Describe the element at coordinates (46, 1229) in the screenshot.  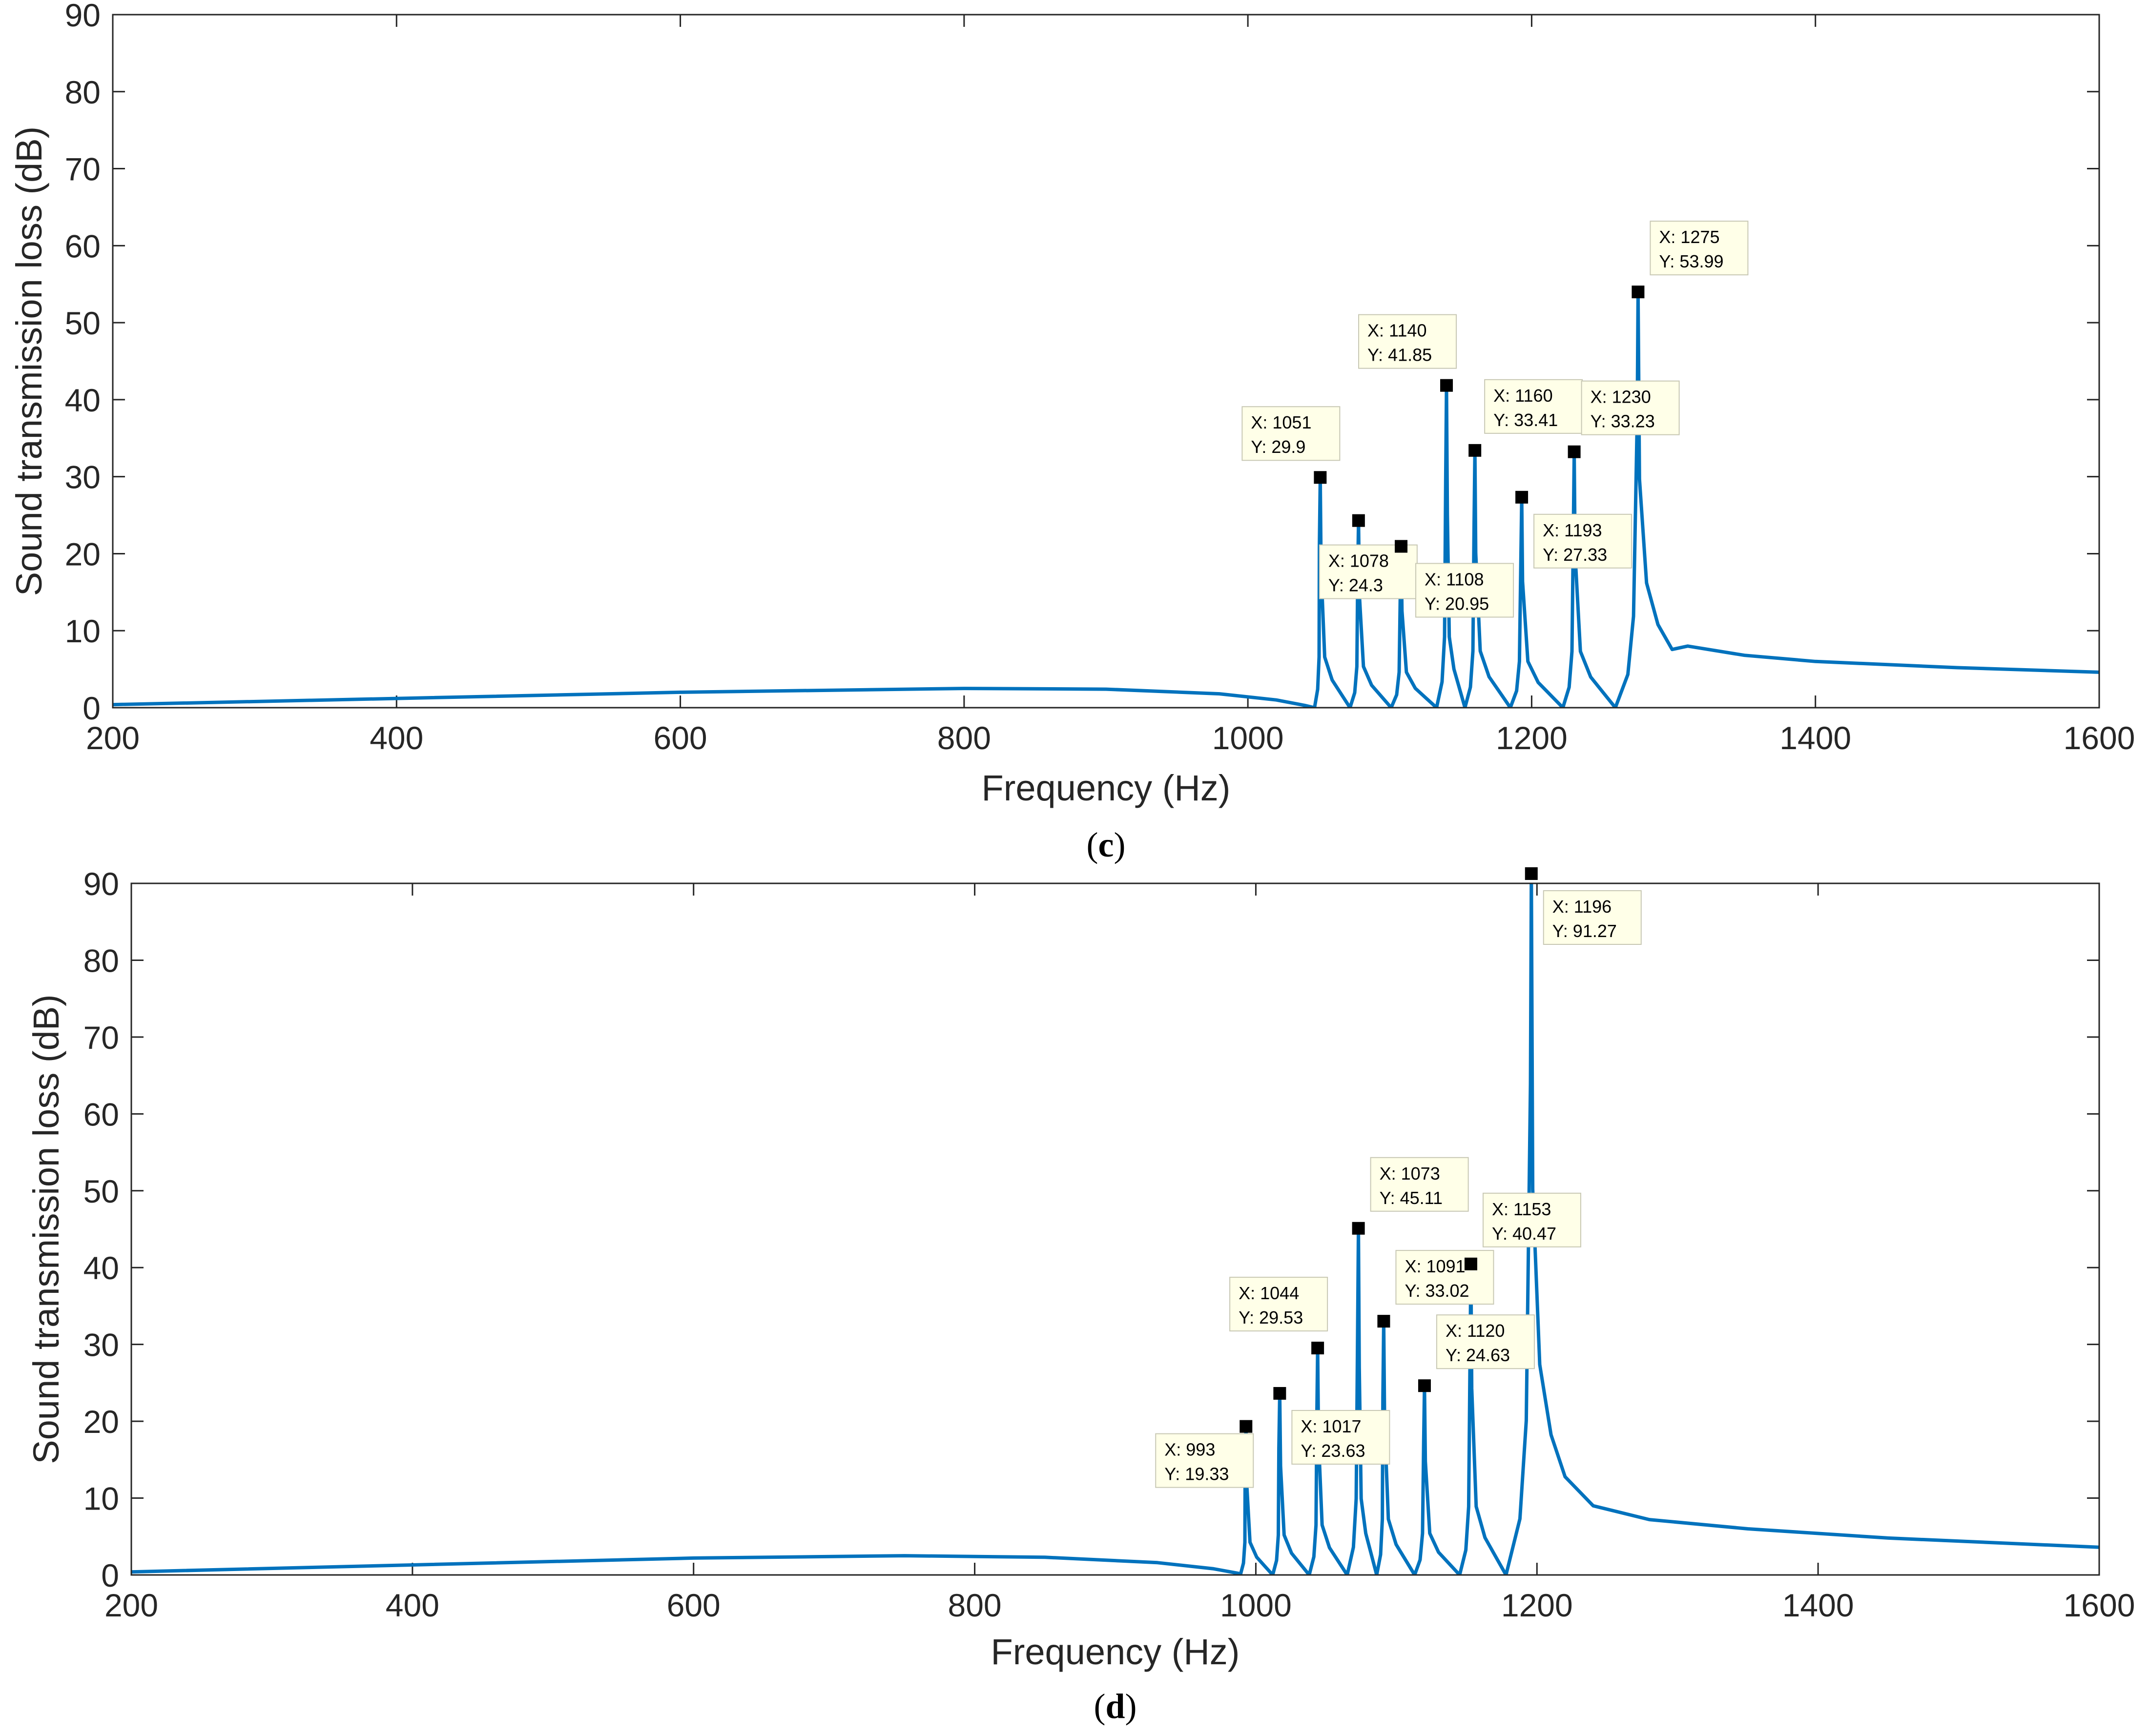
I see `y-axis-label: Sound transmission loss (dB)` at that location.